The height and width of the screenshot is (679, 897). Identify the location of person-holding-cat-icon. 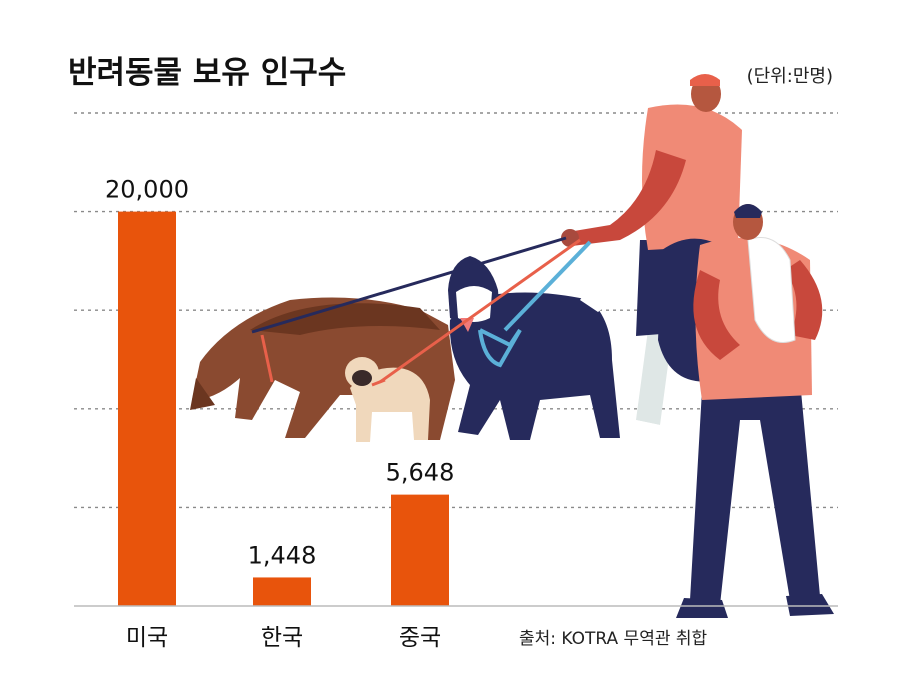
(746, 411).